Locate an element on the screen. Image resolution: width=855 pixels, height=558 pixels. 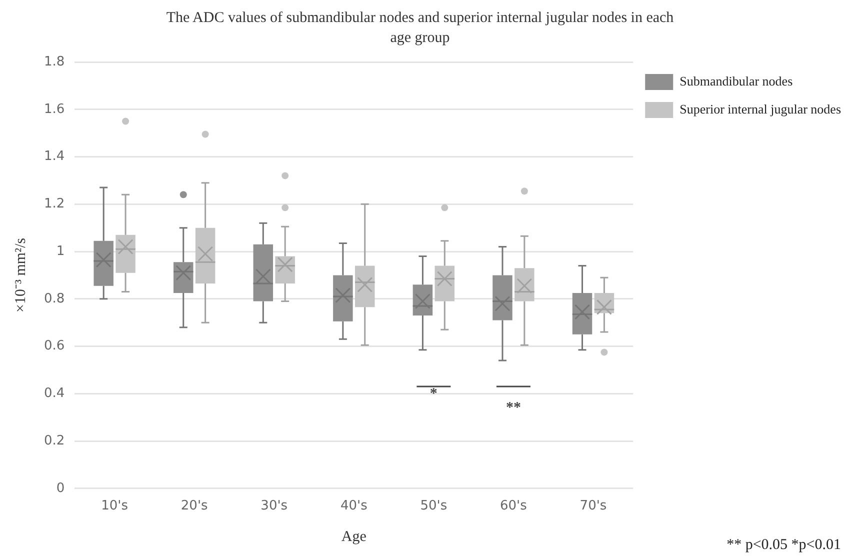
y-tick-label: 1.4 is located at coordinates (54, 156).